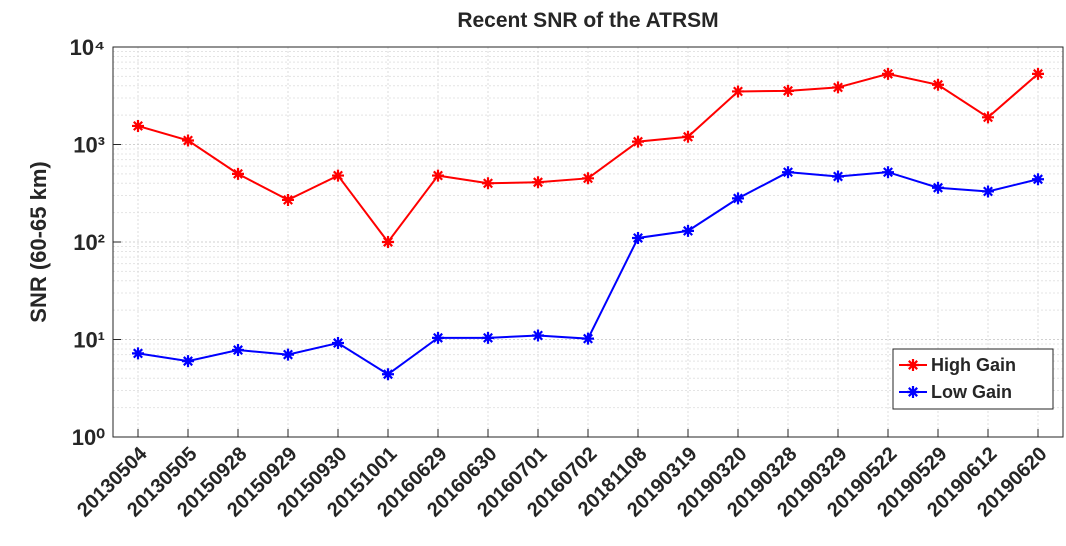 The height and width of the screenshot is (546, 1066). What do you see at coordinates (973, 379) in the screenshot?
I see `legend-box` at bounding box center [973, 379].